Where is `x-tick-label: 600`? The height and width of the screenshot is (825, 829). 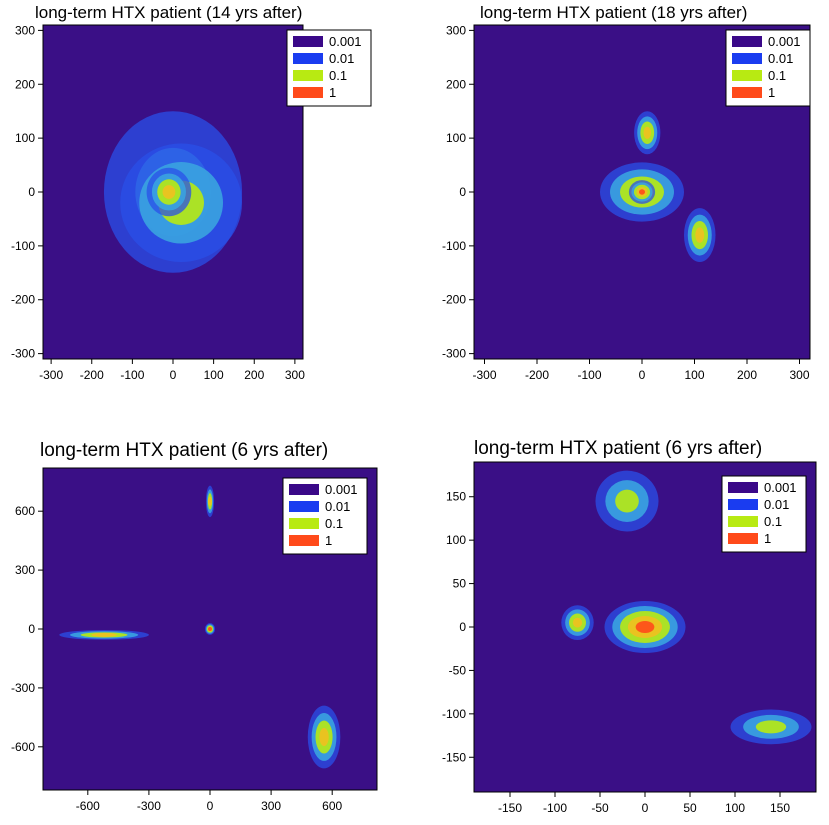 x-tick-label: 600 is located at coordinates (332, 806).